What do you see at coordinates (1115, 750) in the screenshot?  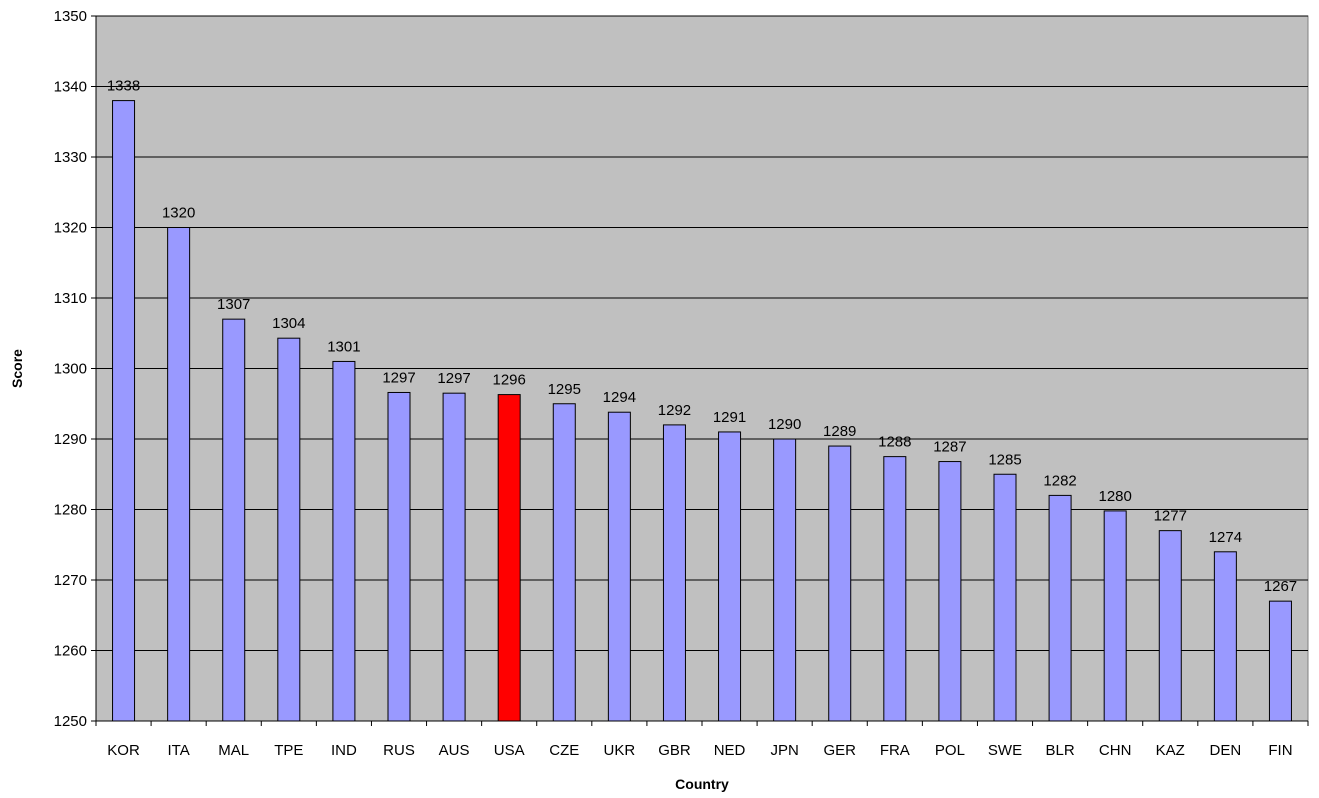 I see `x-tick-label-chn: CHN` at bounding box center [1115, 750].